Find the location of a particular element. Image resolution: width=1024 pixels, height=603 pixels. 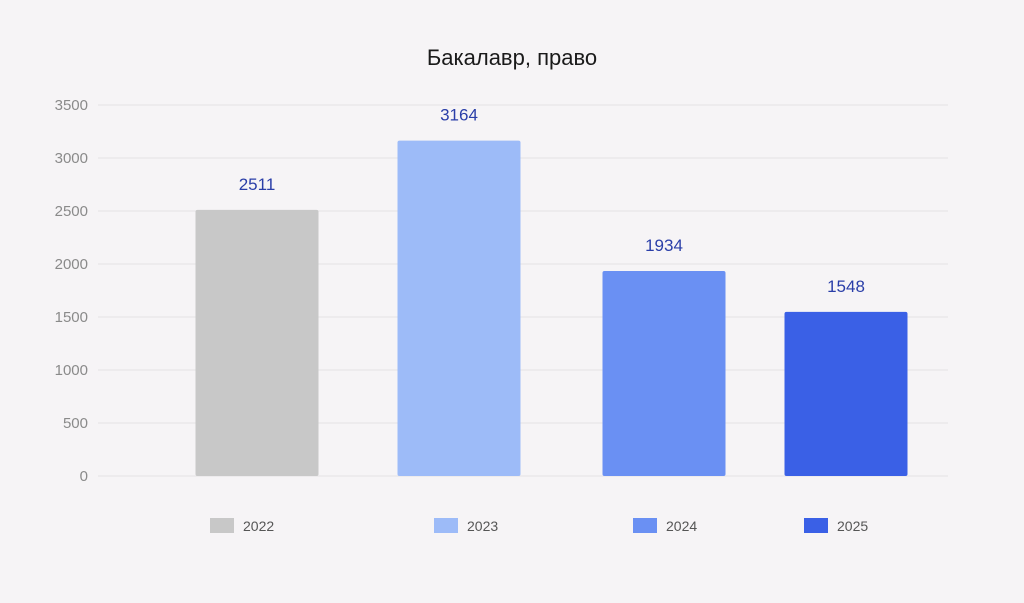

chart-title: Бакалавр, право is located at coordinates (512, 57).